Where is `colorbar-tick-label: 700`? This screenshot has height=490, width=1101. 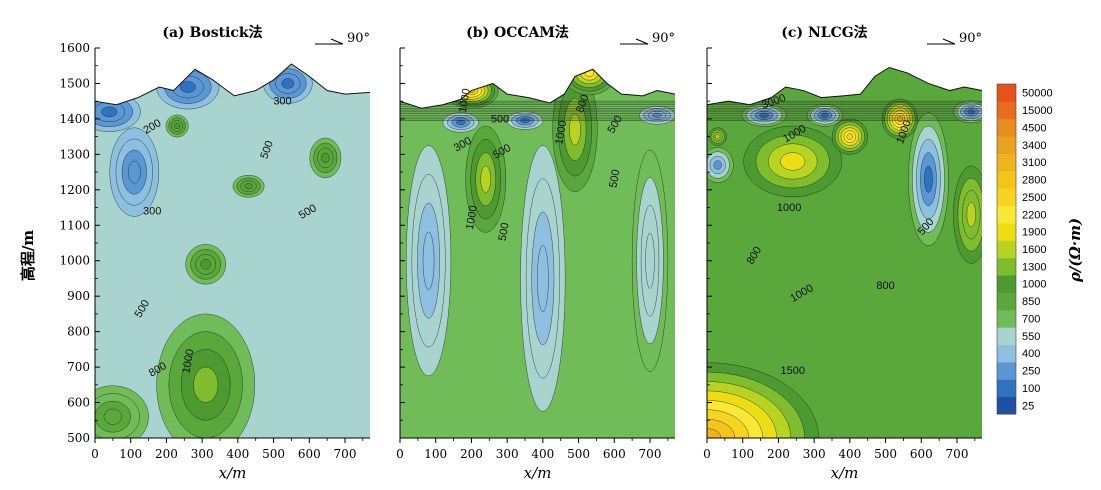
colorbar-tick-label: 700 is located at coordinates (1031, 319).